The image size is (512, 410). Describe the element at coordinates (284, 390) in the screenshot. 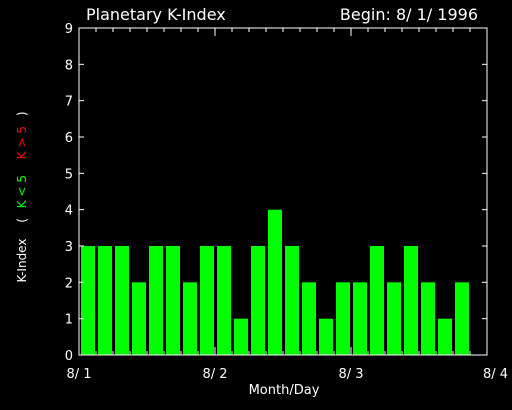

I see `x-axis-label: Month/Day` at that location.